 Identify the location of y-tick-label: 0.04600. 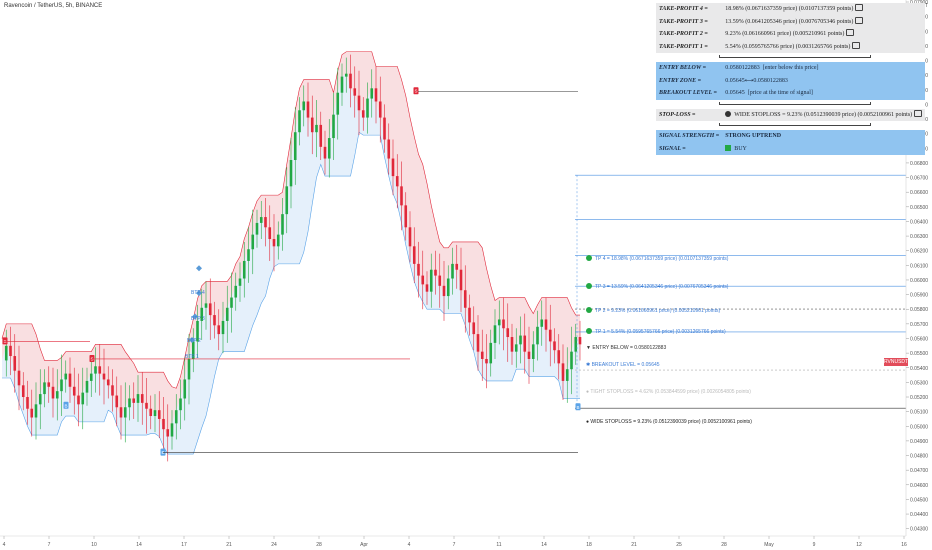
(919, 486).